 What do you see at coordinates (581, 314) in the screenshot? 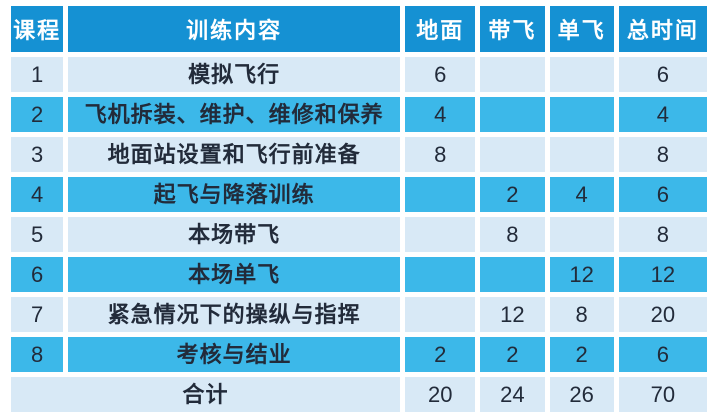
I see `cell-solo: 8` at bounding box center [581, 314].